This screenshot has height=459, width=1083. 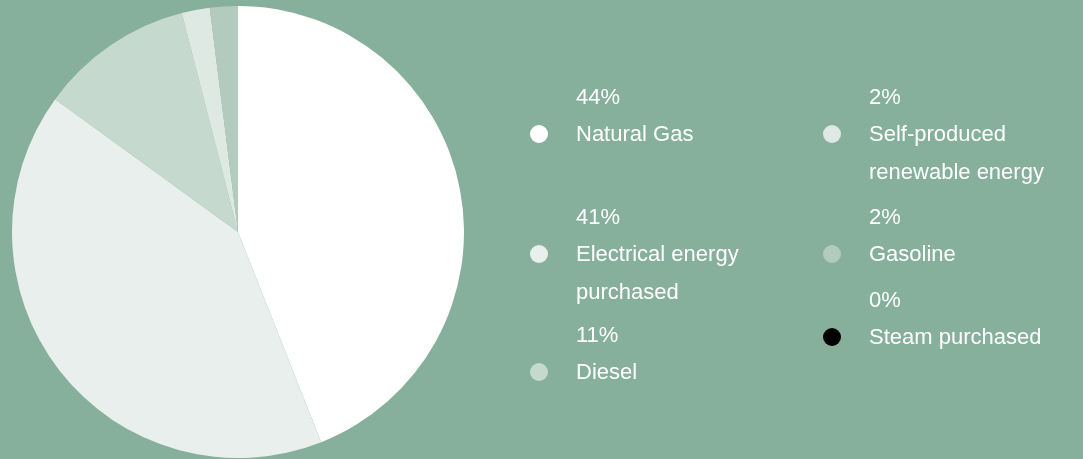 What do you see at coordinates (957, 153) in the screenshot?
I see `legend-label: Self-produced renewable energy` at bounding box center [957, 153].